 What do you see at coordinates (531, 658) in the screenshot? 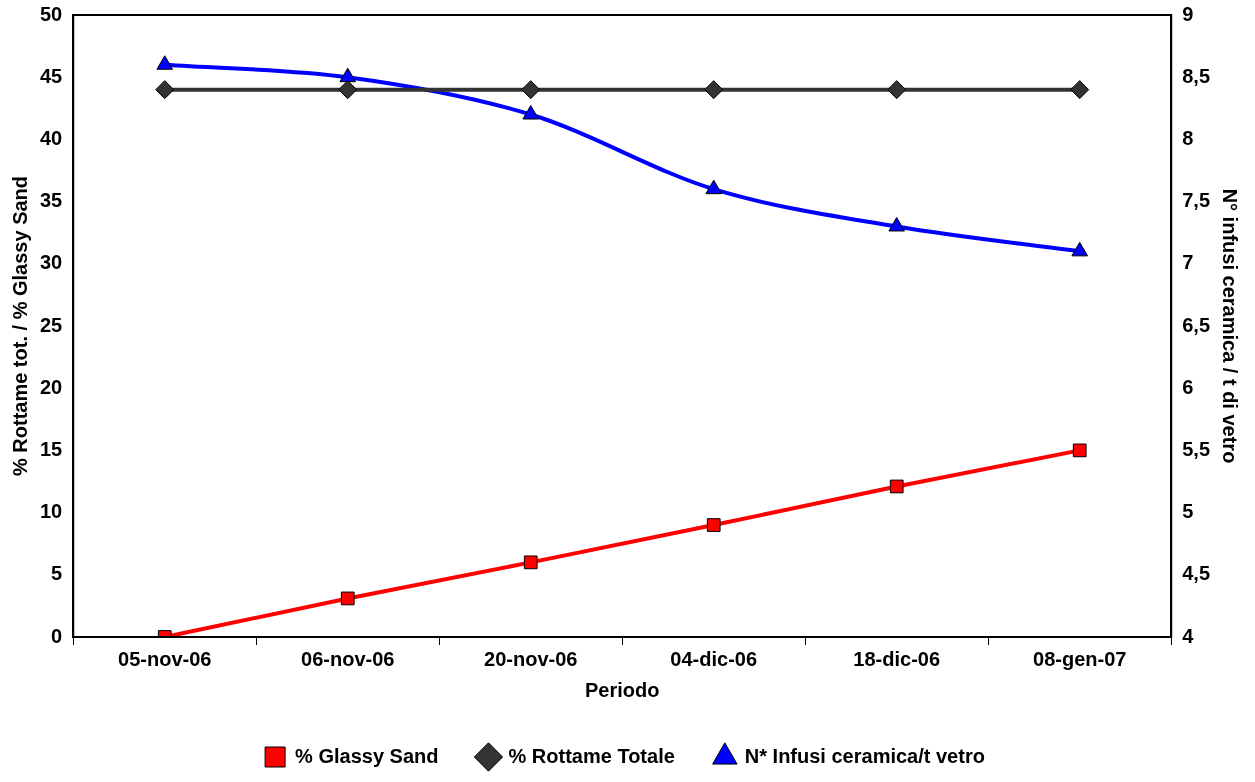
I see `x-tick-label: 20-nov-06` at bounding box center [531, 658].